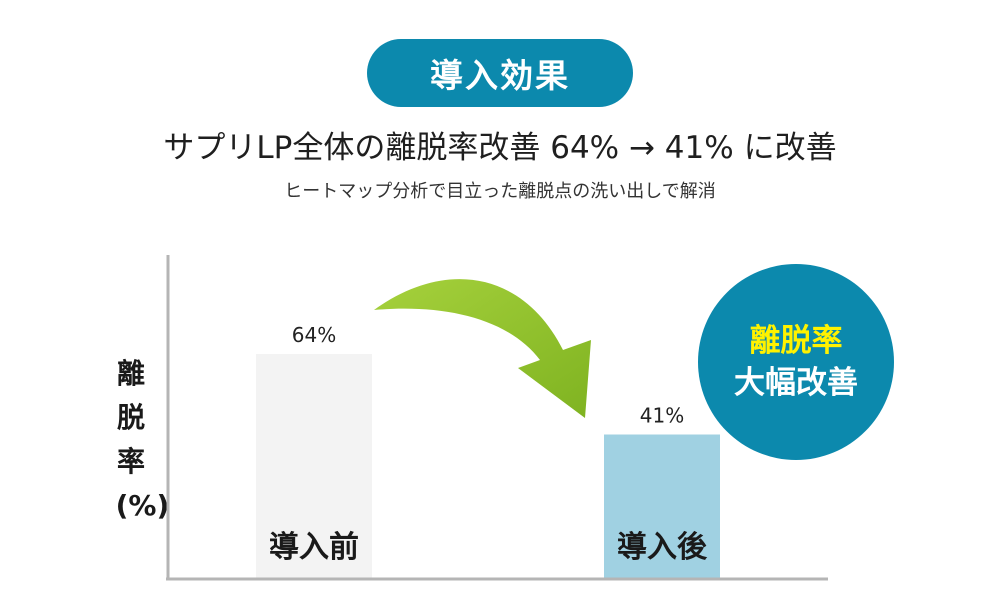 This screenshot has height=614, width=1000. Describe the element at coordinates (314, 335) in the screenshot. I see `data-label-before: 64%` at that location.